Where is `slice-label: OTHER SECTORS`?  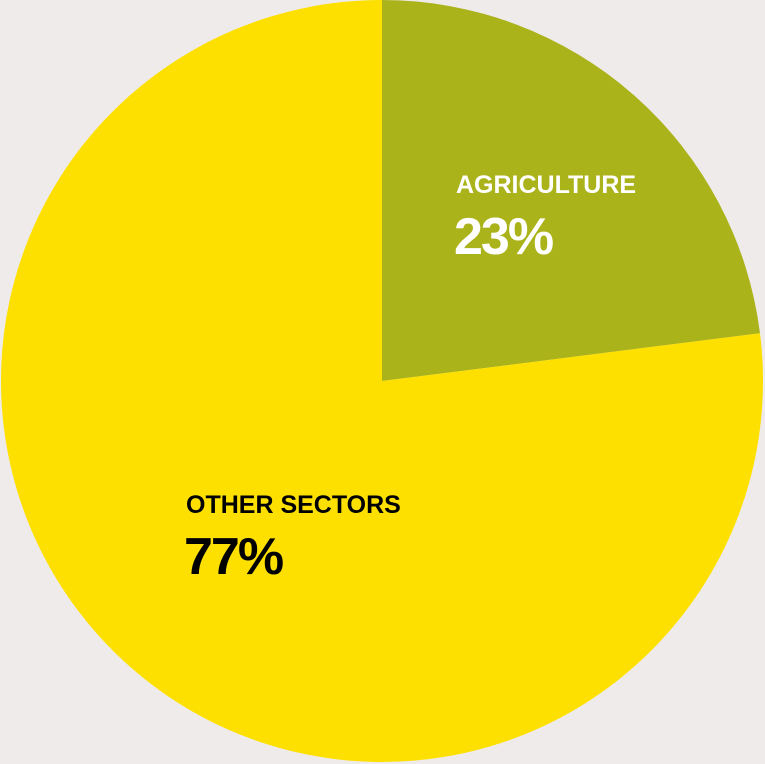
slice-label: OTHER SECTORS is located at coordinates (293, 505).